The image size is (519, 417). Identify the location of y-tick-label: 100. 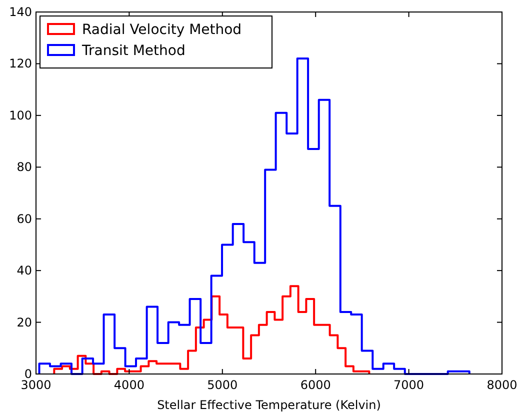
(20, 115).